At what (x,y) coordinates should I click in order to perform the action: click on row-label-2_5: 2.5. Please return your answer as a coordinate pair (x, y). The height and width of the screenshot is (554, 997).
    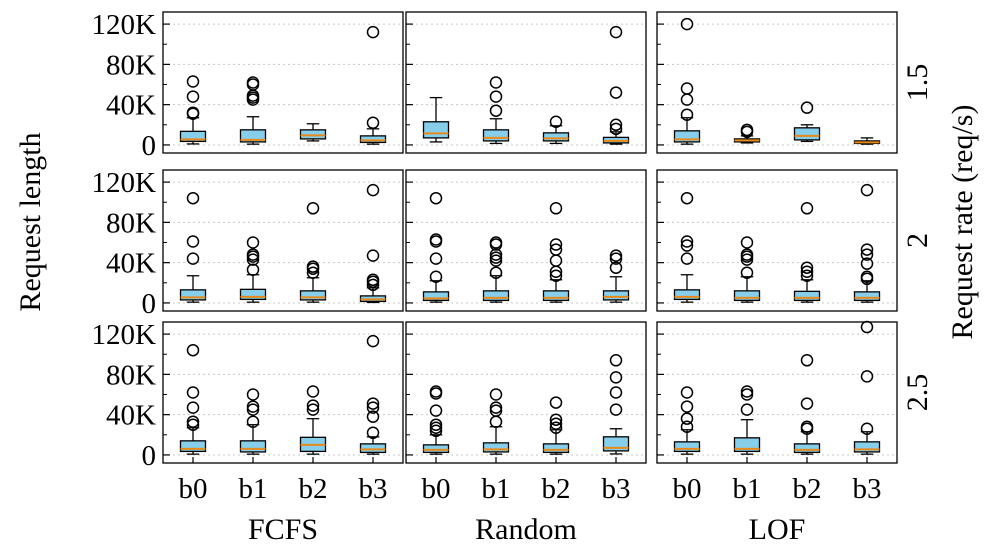
    Looking at the image, I should click on (917, 393).